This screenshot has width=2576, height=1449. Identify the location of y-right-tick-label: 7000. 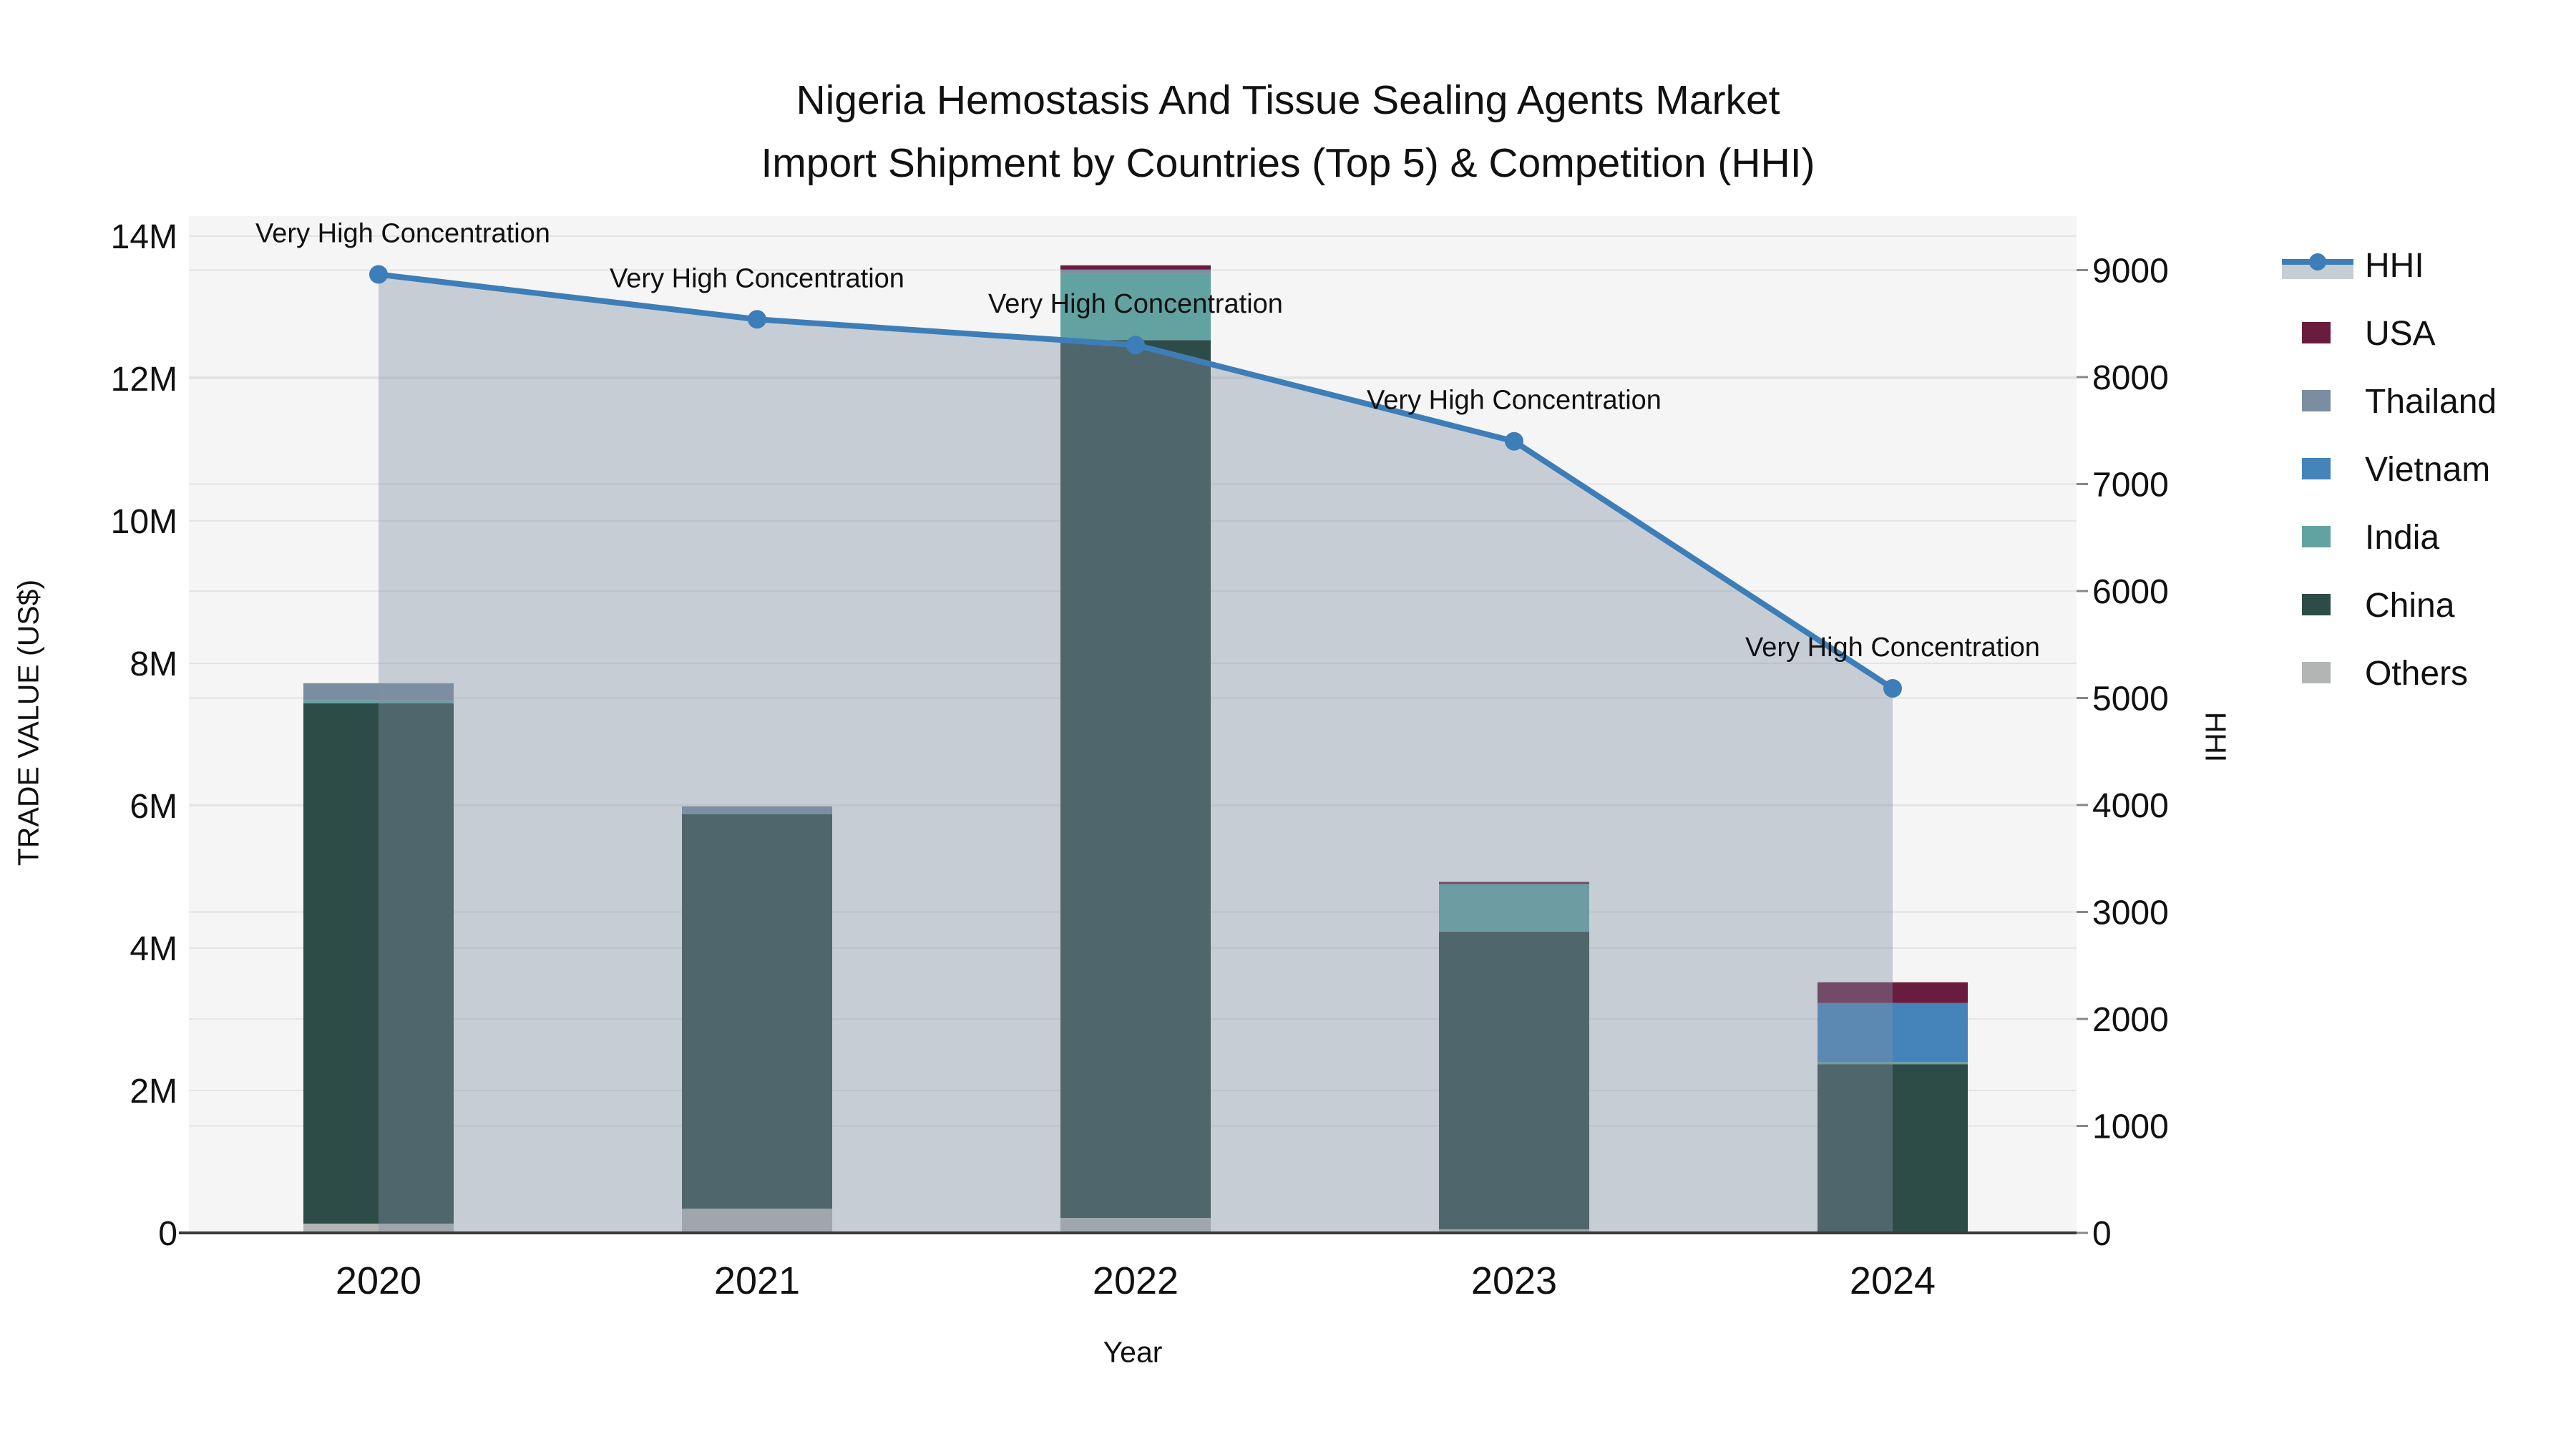
(2130, 485).